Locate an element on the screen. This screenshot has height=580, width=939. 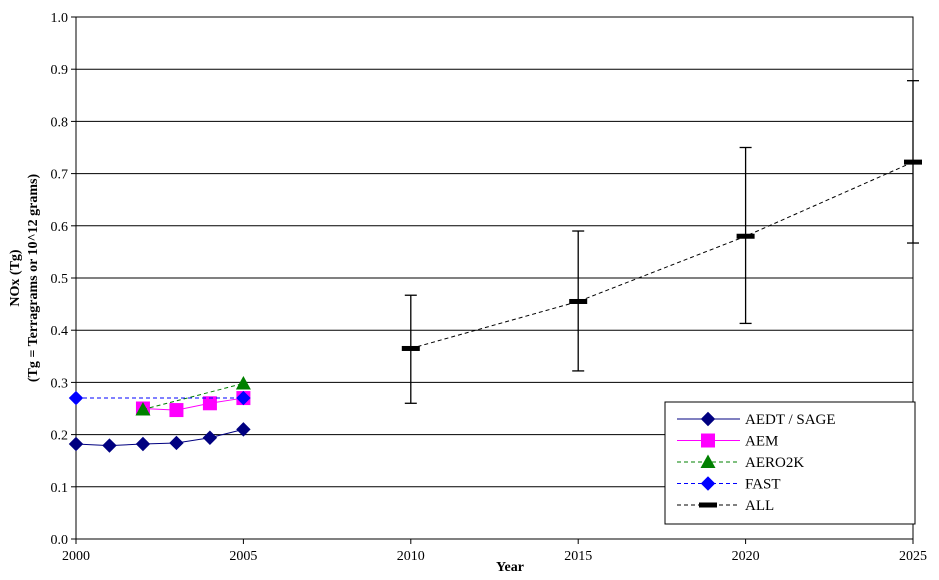
y-tick-label: 0.0 is located at coordinates (60, 540).